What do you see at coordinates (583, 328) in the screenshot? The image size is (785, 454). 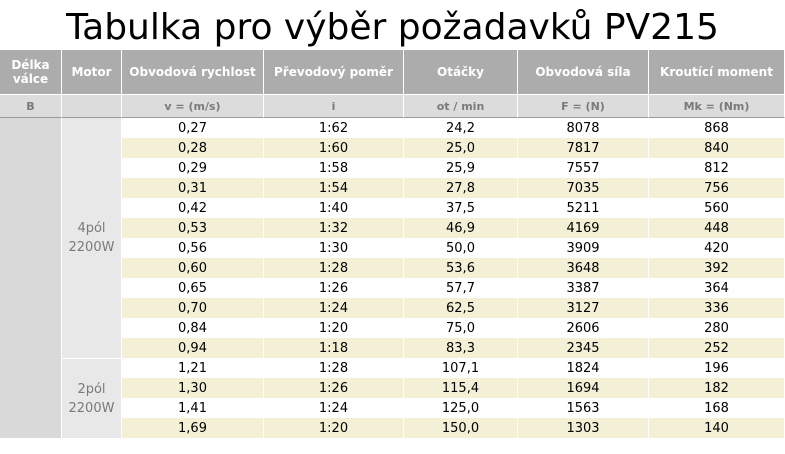 I see `cell-force: 2606` at bounding box center [583, 328].